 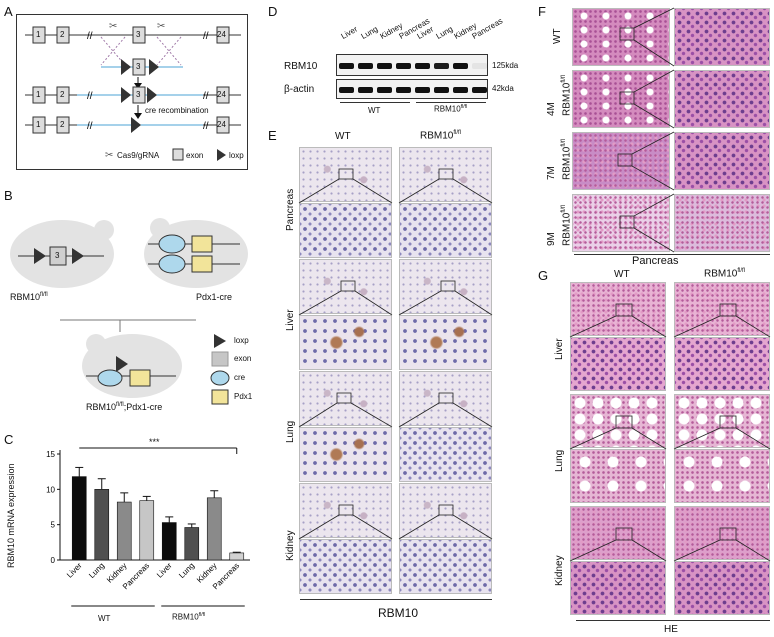 What do you see at coordinates (451, 102) in the screenshot?
I see `group-line-ko` at bounding box center [451, 102].